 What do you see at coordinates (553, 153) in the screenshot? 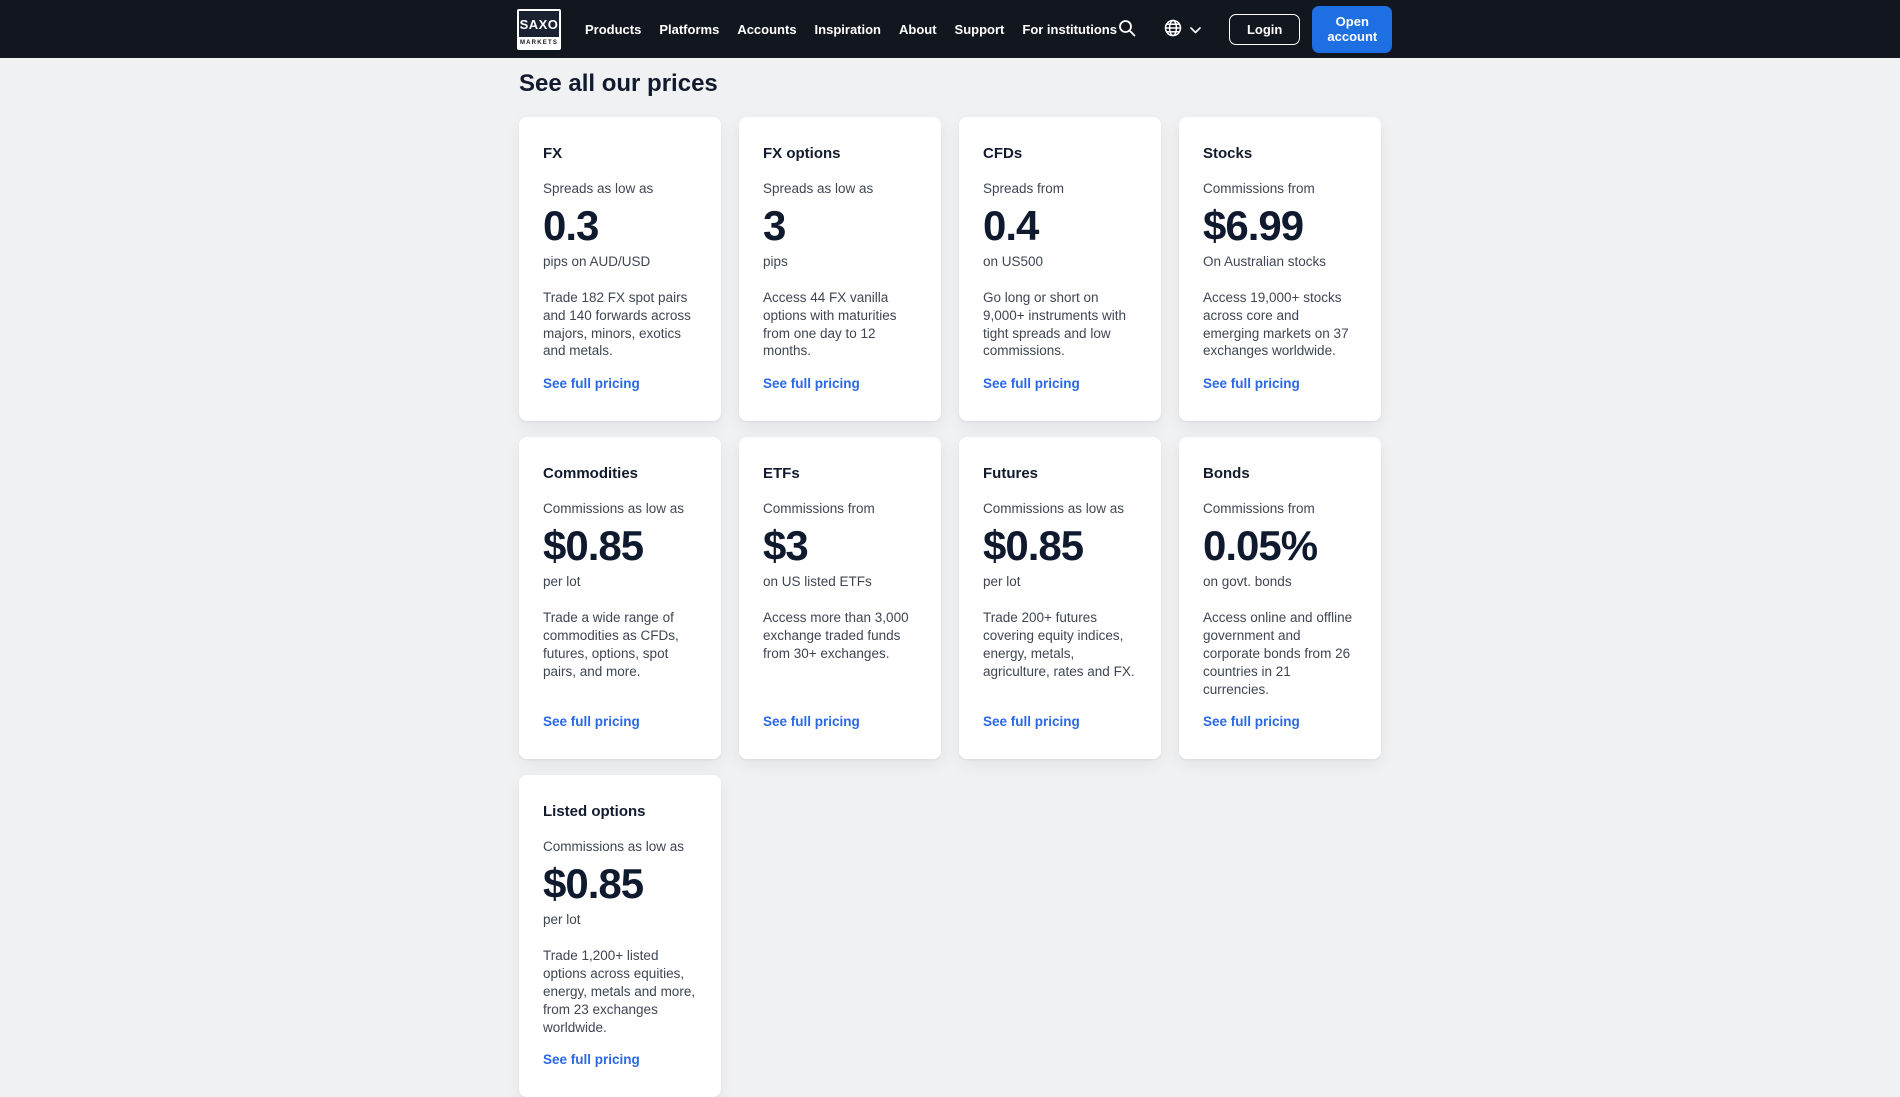
I see `card-title: FX` at bounding box center [553, 153].